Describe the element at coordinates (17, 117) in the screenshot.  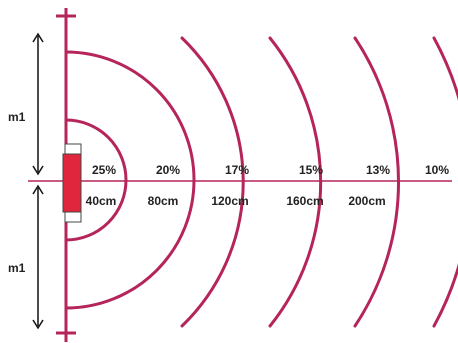
I see `m1-top-label: m1` at that location.